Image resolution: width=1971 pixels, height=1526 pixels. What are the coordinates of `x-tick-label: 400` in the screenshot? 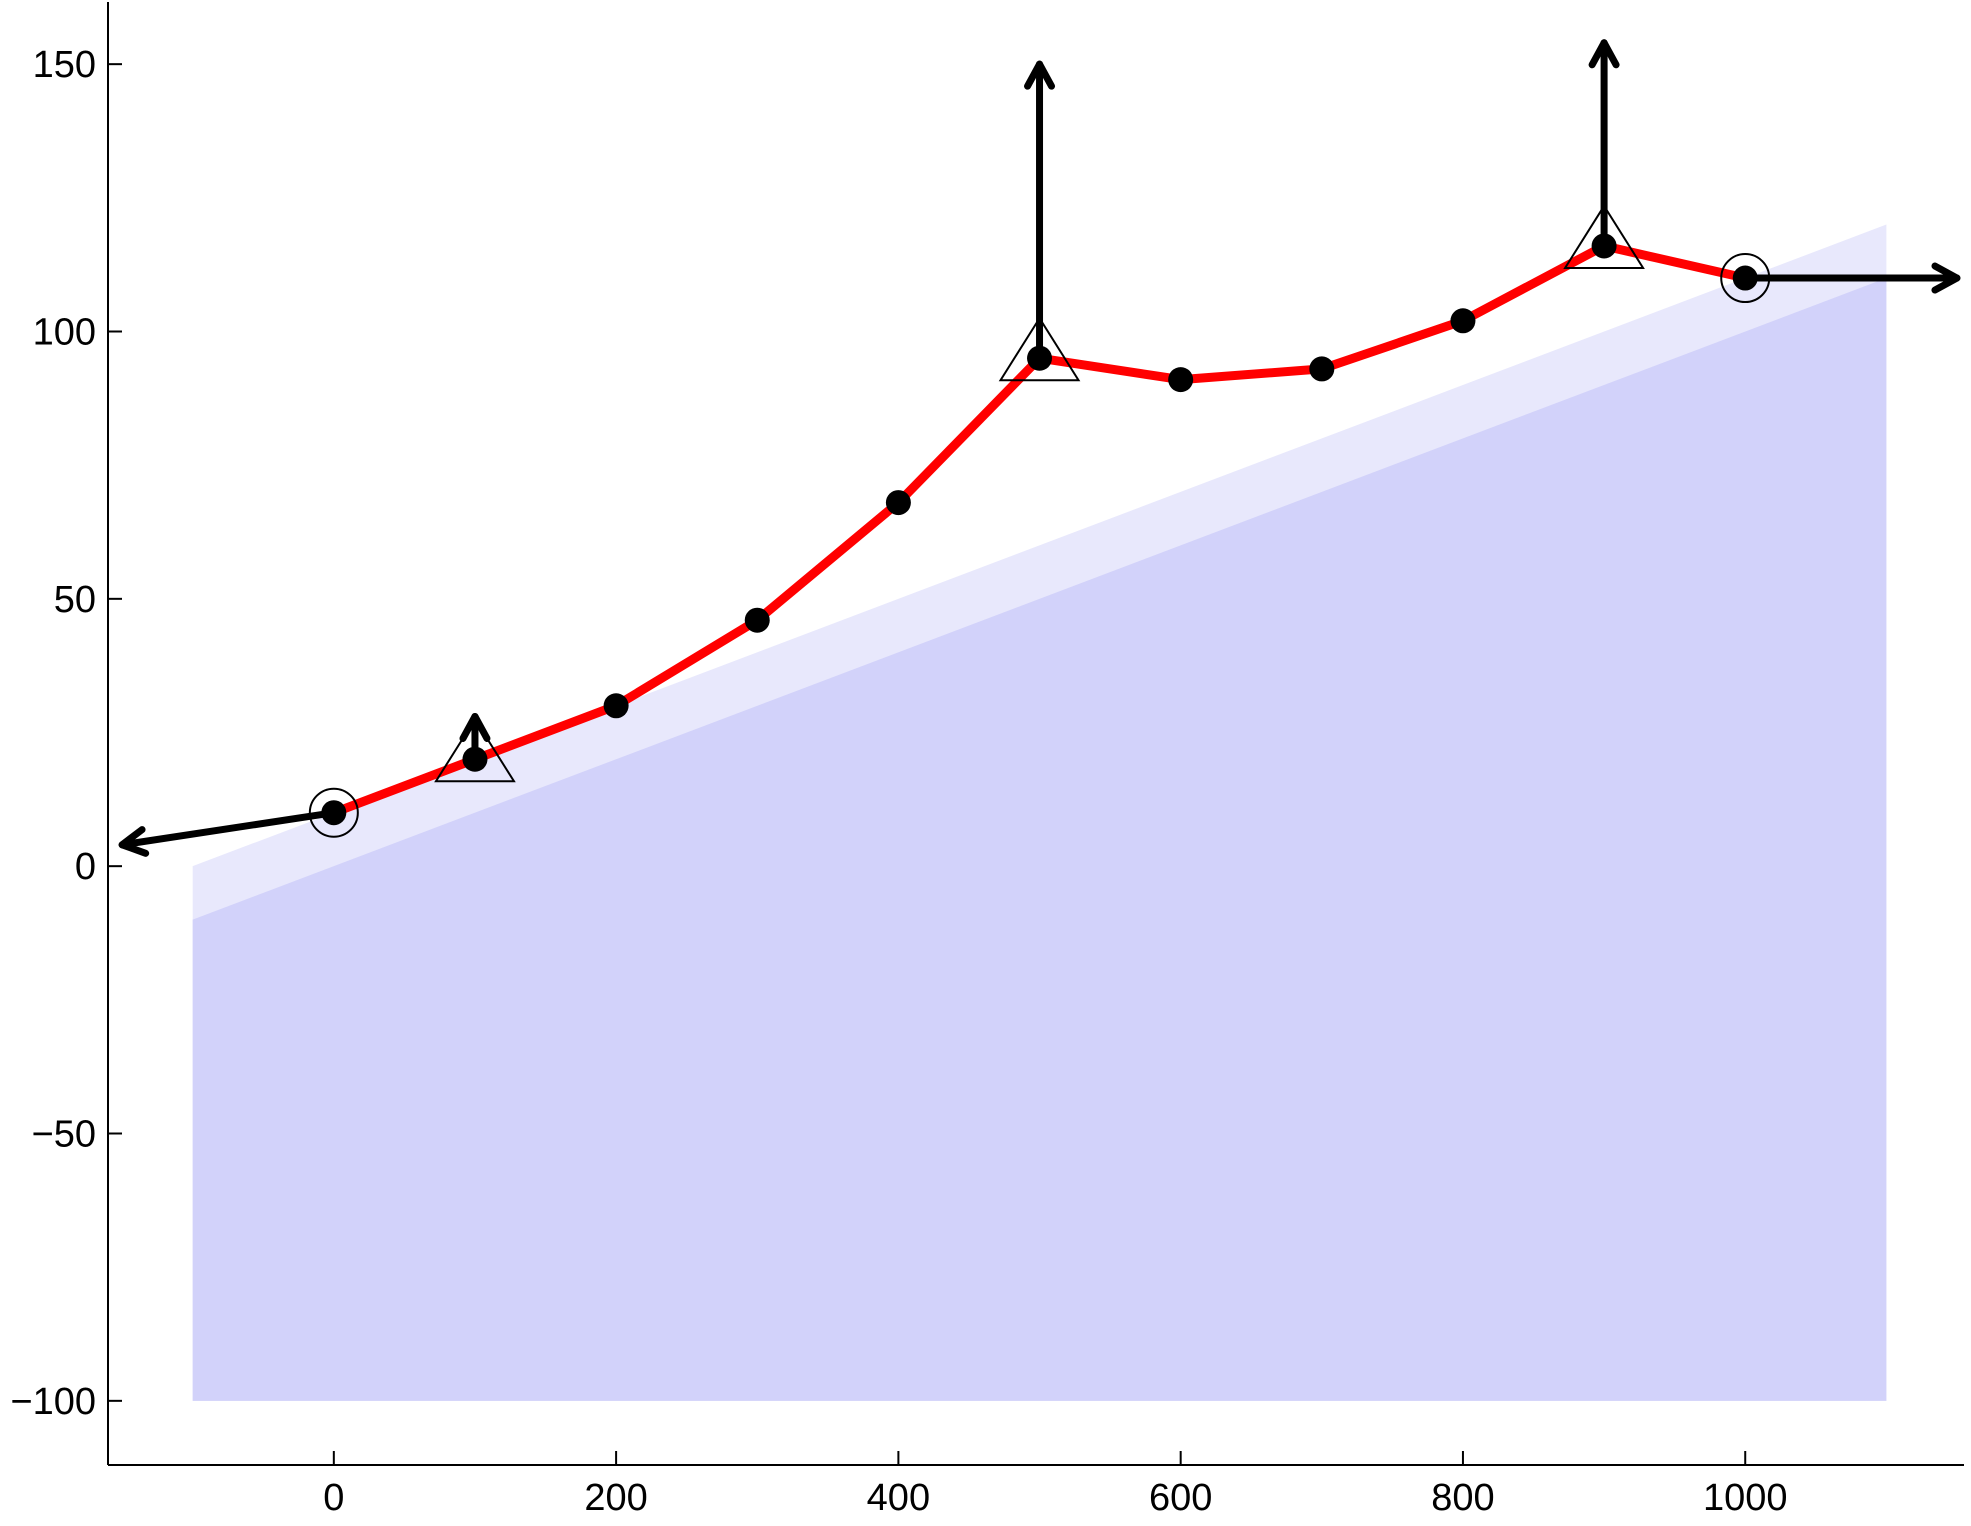 It's located at (898, 1498).